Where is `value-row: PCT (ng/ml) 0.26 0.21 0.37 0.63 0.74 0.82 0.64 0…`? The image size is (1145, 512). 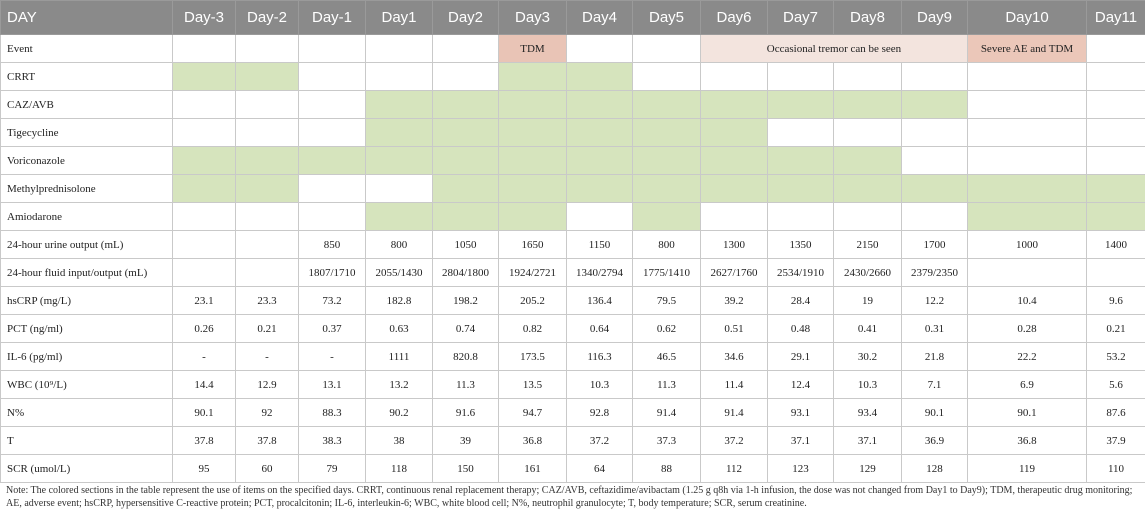
value-row: PCT (ng/ml) 0.26 0.21 0.37 0.63 0.74 0.82 0.64 0… is located at coordinates (572, 328).